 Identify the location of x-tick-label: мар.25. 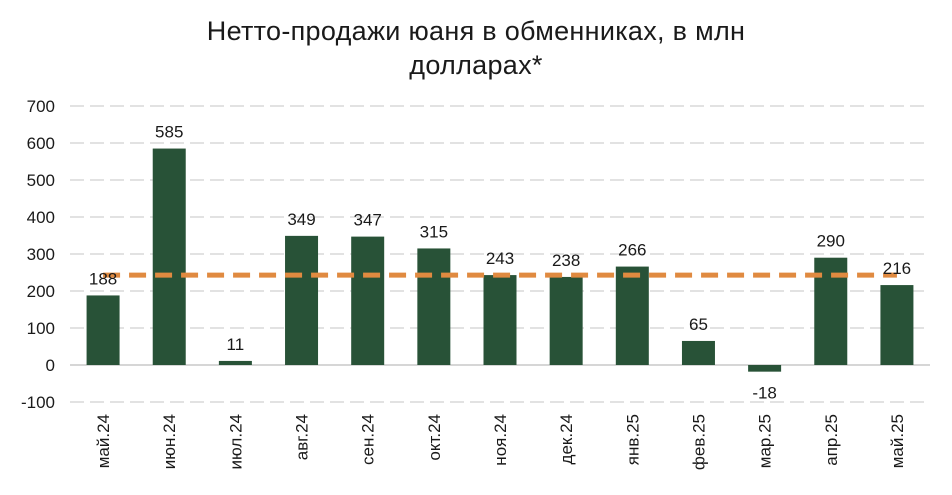
(765, 441).